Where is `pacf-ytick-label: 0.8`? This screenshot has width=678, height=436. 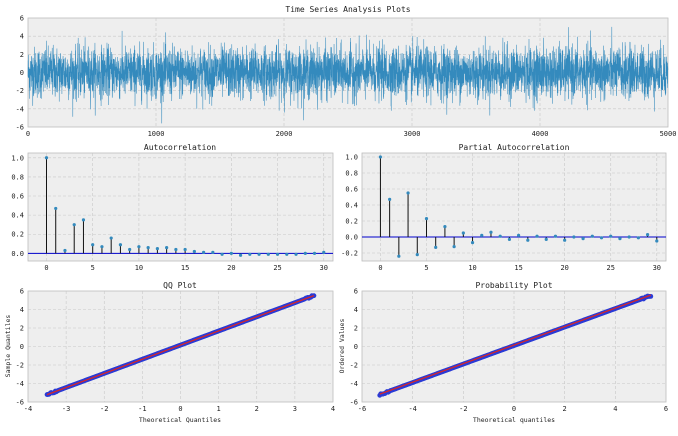 pacf-ytick-label: 0.8 is located at coordinates (351, 174).